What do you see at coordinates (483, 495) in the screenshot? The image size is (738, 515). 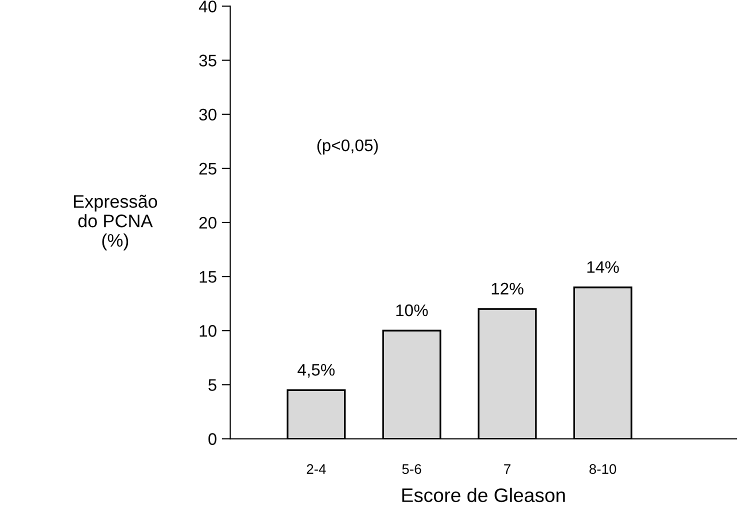 I see `x-axis-title: Escore de Gleason` at bounding box center [483, 495].